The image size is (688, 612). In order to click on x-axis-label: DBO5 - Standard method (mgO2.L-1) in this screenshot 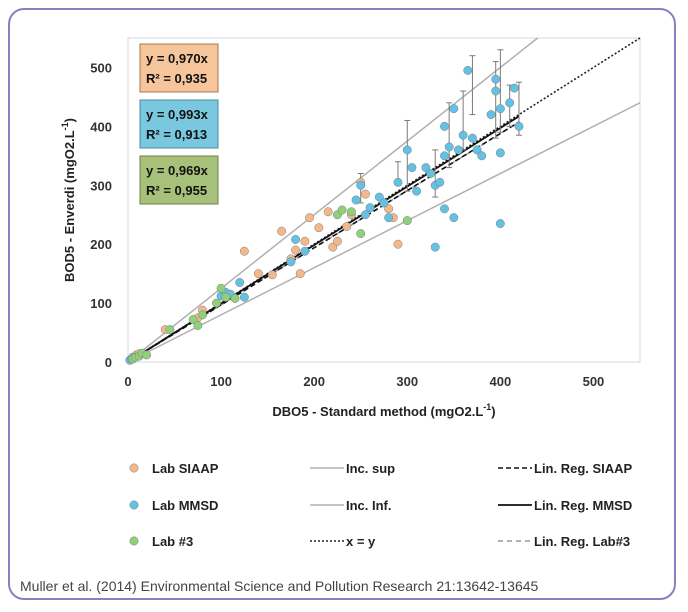, I will do `click(383, 410)`.